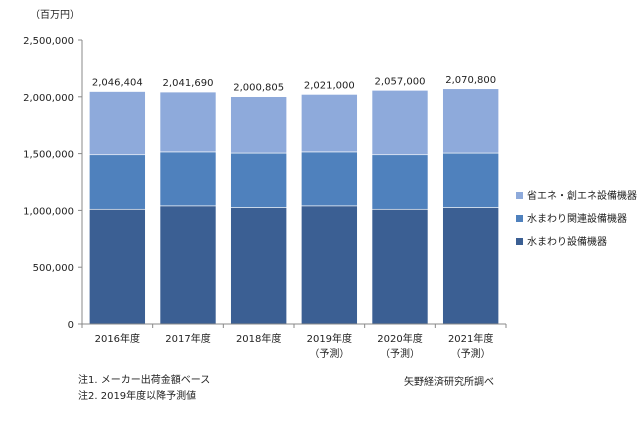 The image size is (640, 426). I want to click on total-label: 2,041,690, so click(188, 83).